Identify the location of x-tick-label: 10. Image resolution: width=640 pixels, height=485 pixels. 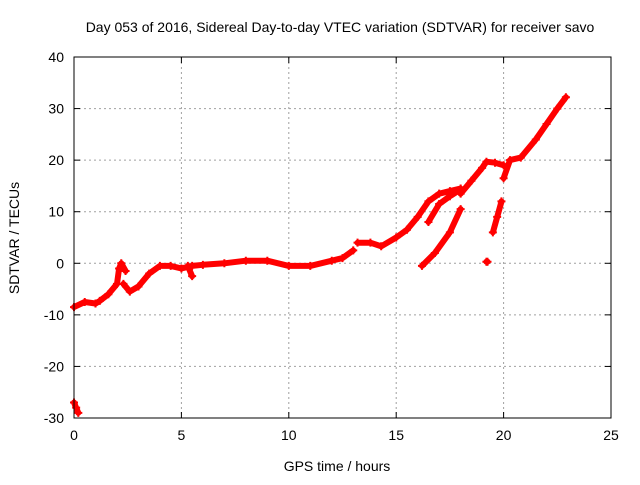
(289, 435).